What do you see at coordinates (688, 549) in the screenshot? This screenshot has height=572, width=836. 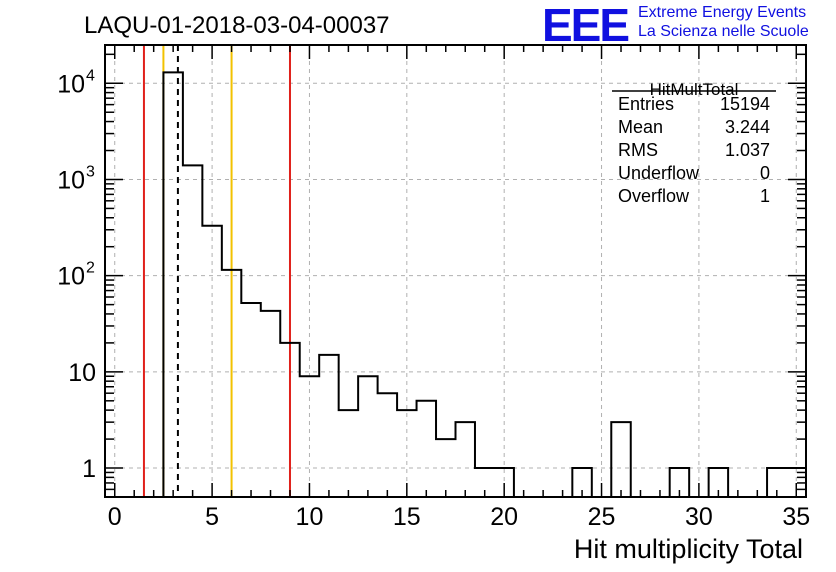 I see `x-axis-label: Hit multiplicity Total` at bounding box center [688, 549].